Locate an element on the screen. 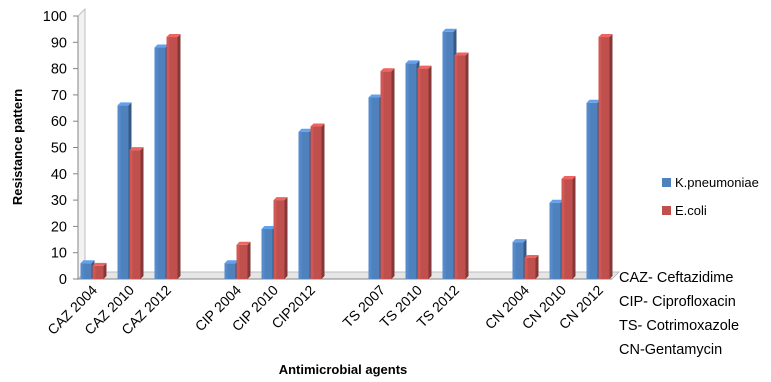 The height and width of the screenshot is (382, 771). bar-e-coli-ts-2012 is located at coordinates (461, 166).